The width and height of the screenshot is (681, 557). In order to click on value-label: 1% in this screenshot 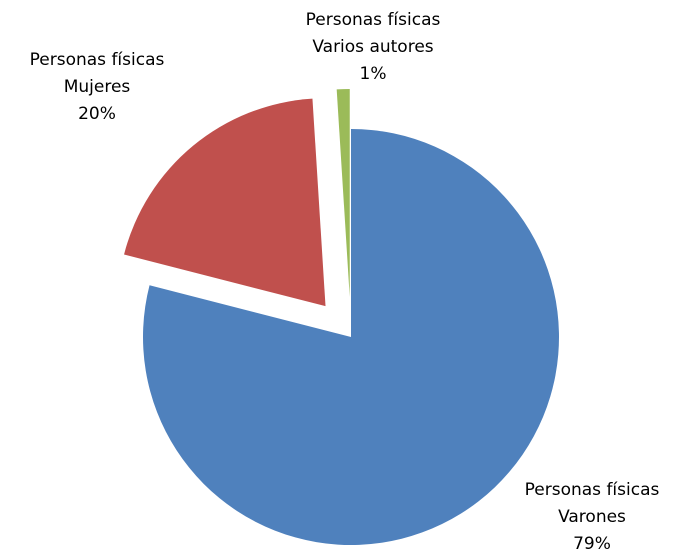, I will do `click(373, 74)`.